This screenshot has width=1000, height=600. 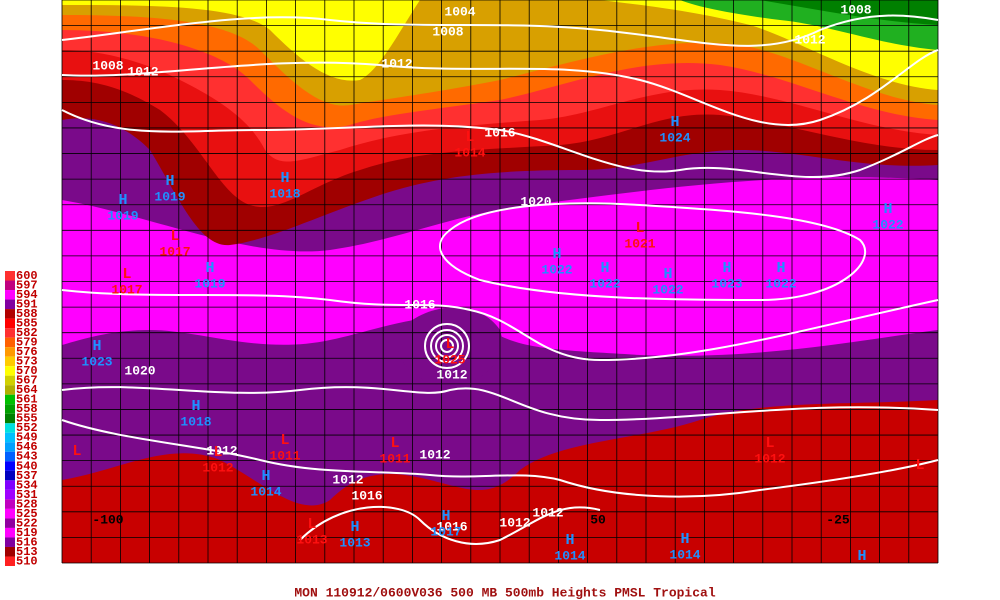 I want to click on colorbar-label: 567, so click(x=27, y=381).